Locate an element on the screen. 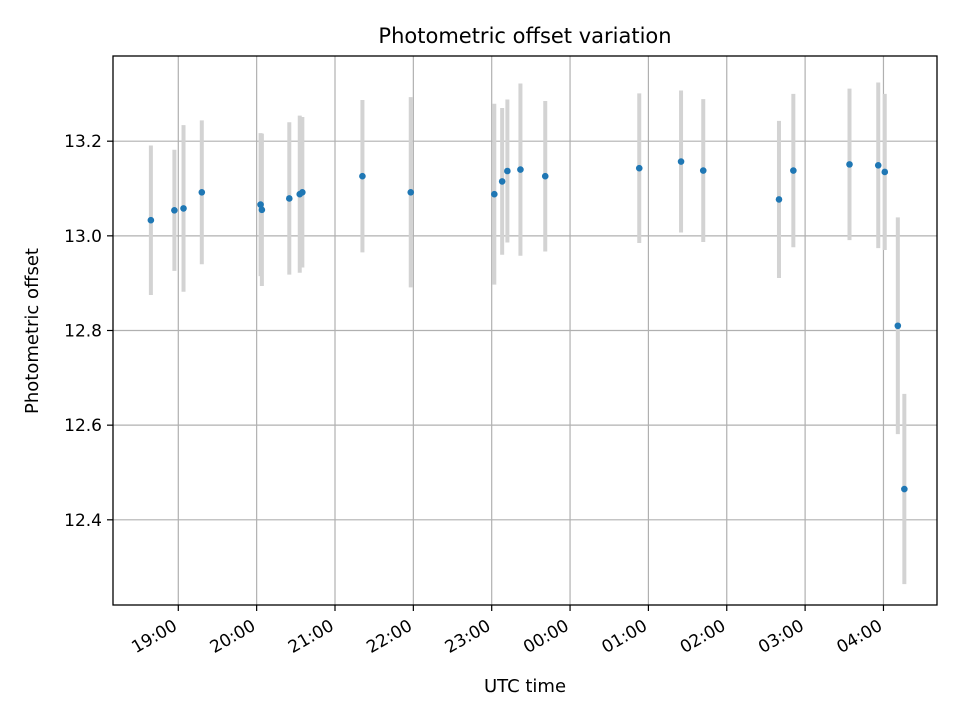  x-tick-label: 01:00 is located at coordinates (624, 637).